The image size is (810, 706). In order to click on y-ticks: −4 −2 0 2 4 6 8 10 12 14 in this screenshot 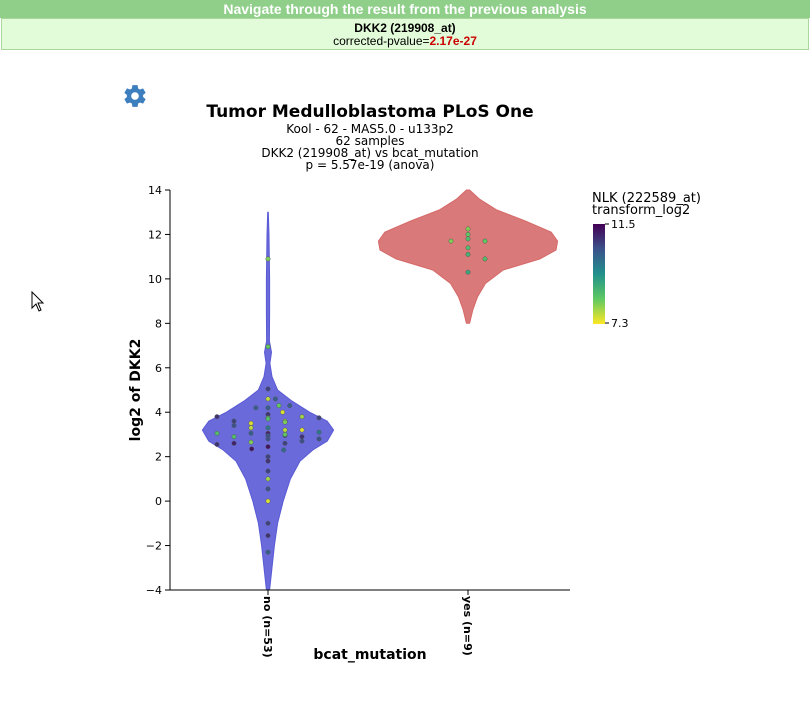, I will do `click(158, 390)`.